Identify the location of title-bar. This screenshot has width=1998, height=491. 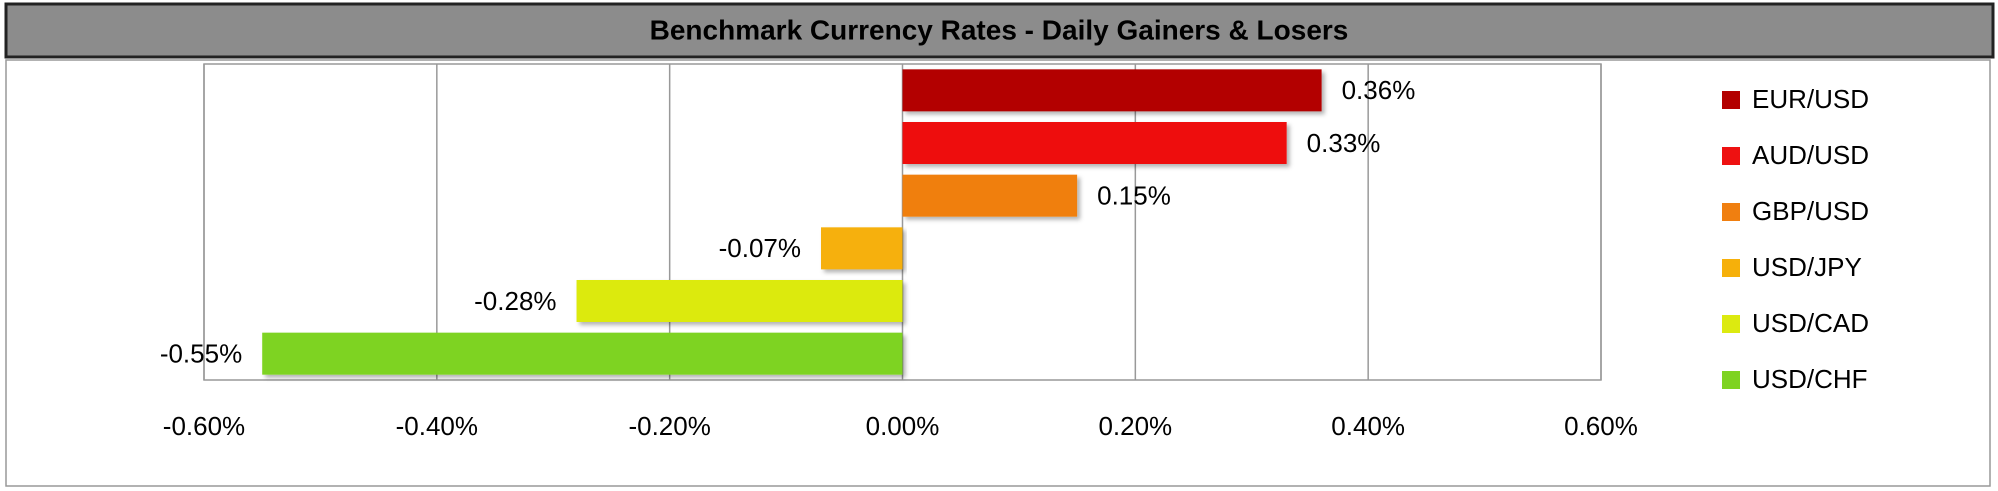
(999, 30).